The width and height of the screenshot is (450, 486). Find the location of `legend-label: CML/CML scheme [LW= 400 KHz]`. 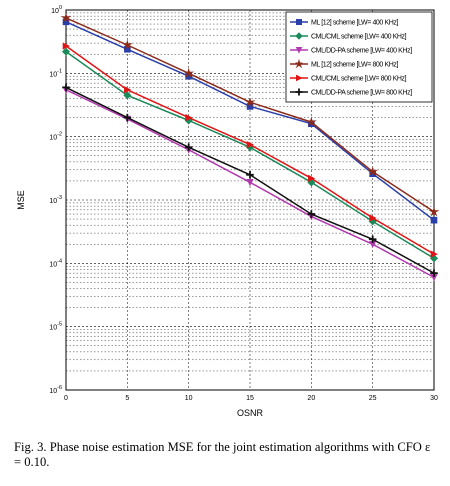

legend-label: CML/CML scheme [LW= 400 KHz] is located at coordinates (359, 37).